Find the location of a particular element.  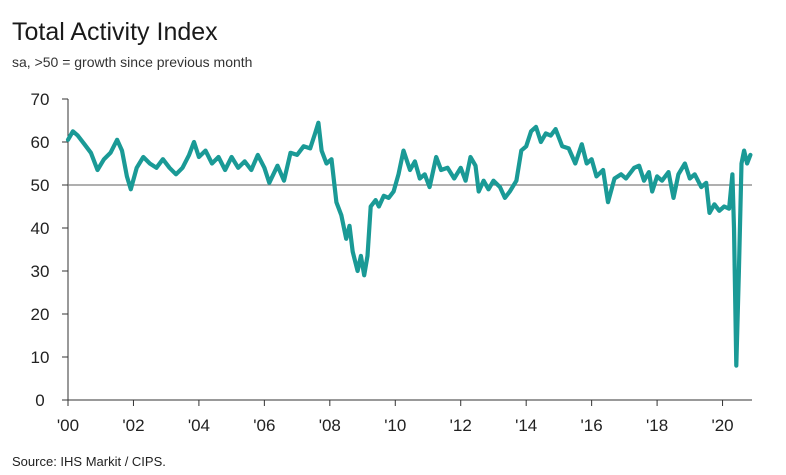

x-tick-label: '14 is located at coordinates (526, 425).